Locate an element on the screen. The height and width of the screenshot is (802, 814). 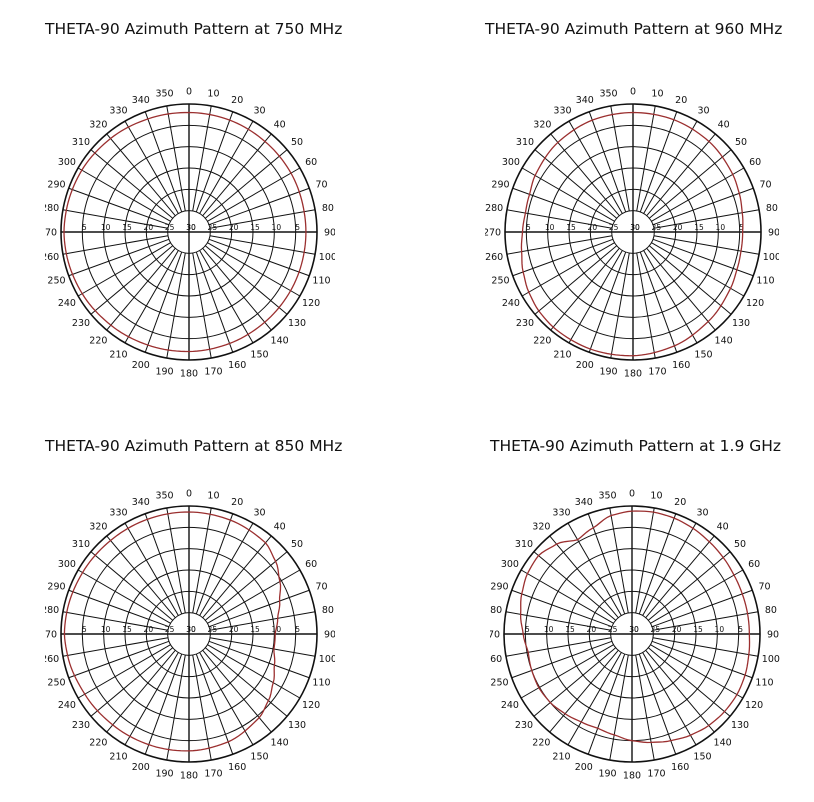
angle-tick-label: 70 is located at coordinates (321, 184).